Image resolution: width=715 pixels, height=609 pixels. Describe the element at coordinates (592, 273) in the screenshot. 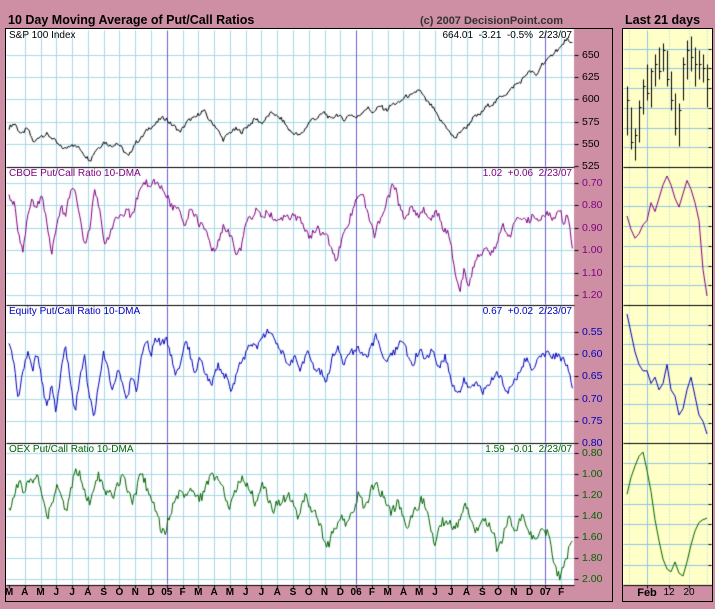

I see `y-tick-label-cboe: 1.10` at that location.